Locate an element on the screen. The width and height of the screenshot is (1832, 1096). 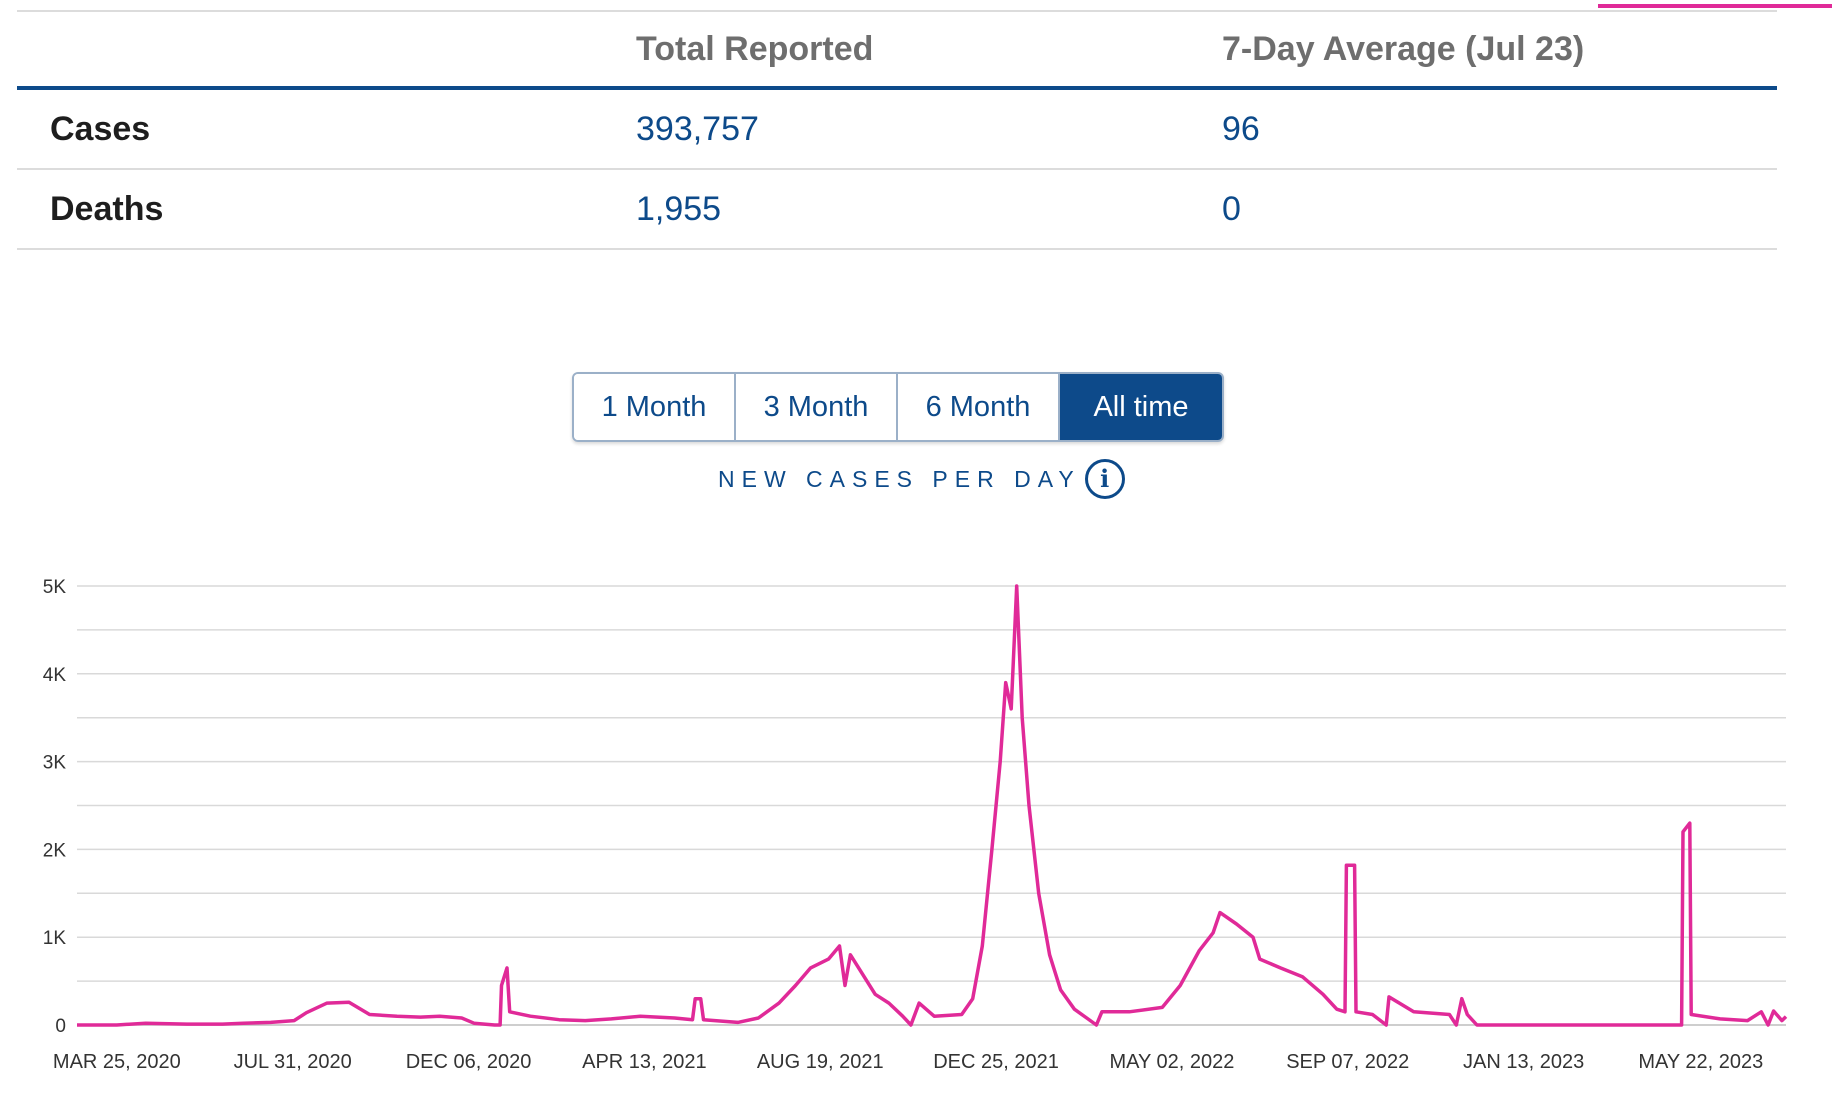
x-tick-label: JAN 13, 2023 is located at coordinates (1523, 1062).